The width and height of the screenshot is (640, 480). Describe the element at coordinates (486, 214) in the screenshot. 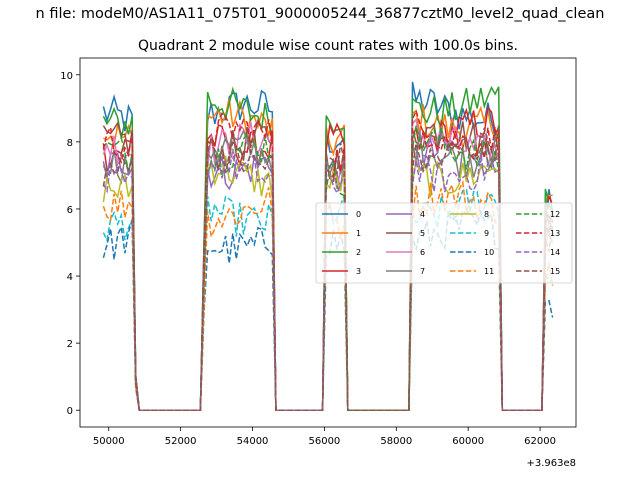

I see `legend-label-8: 8` at that location.